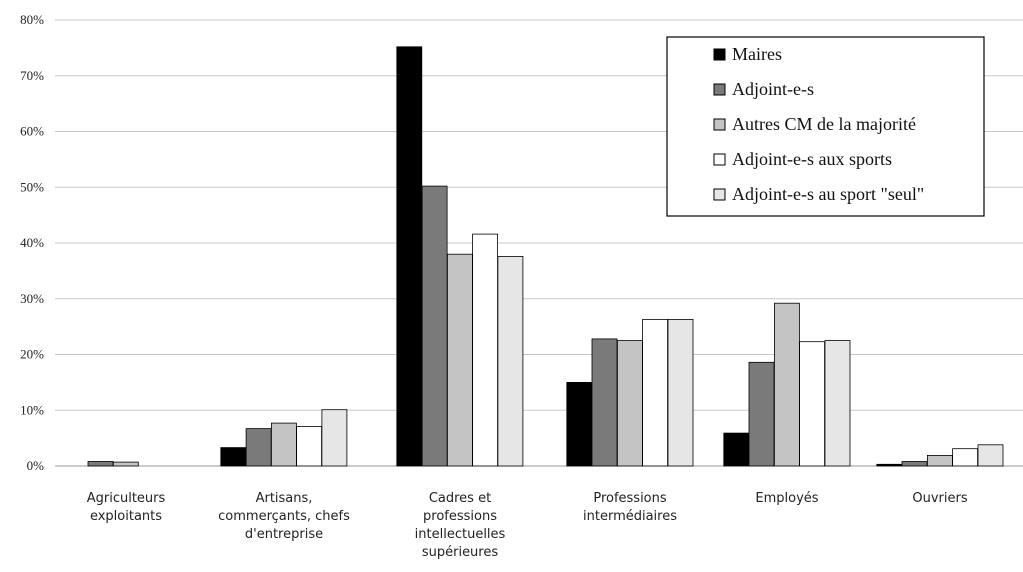  What do you see at coordinates (630, 516) in the screenshot?
I see `category-label: intermédiaires` at bounding box center [630, 516].